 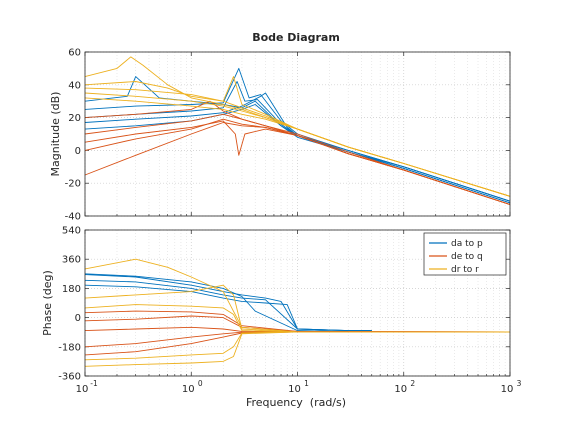 What do you see at coordinates (200, 383) in the screenshot?
I see `x-tick-exponent: 0` at bounding box center [200, 383].